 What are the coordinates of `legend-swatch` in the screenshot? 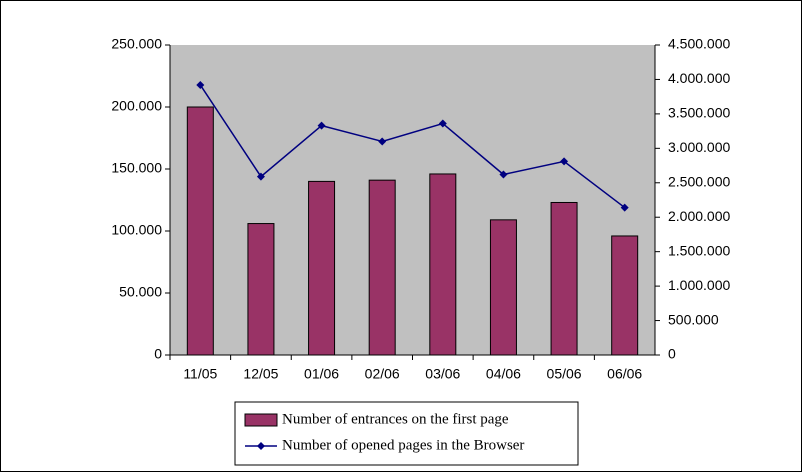 It's located at (261, 420).